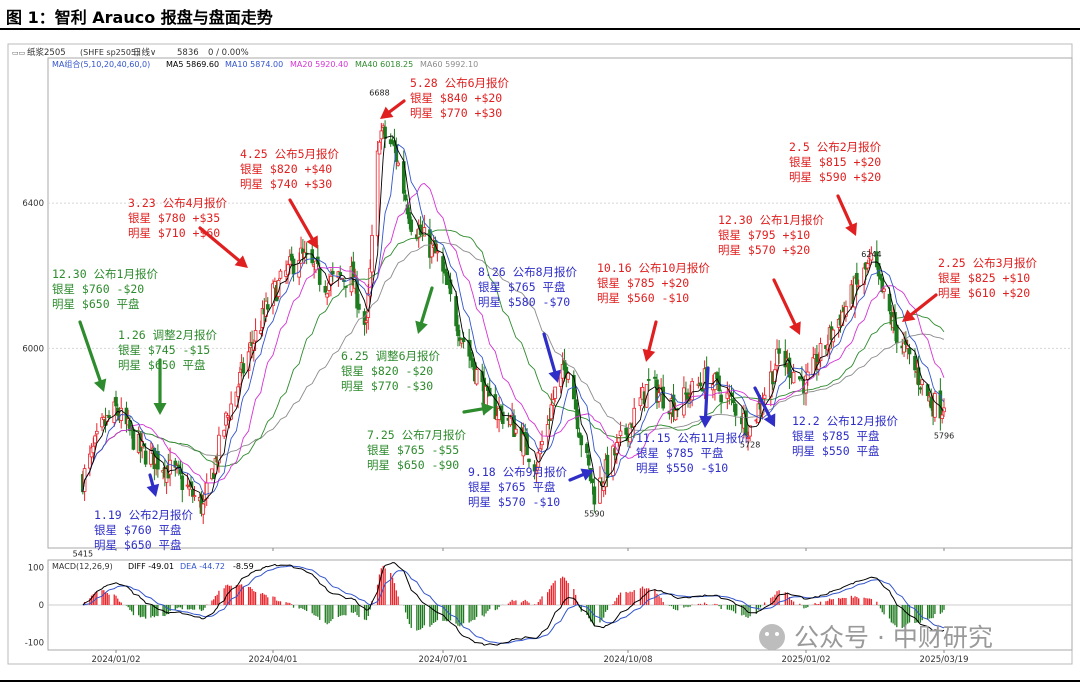 This screenshot has width=1080, height=685. Describe the element at coordinates (417, 435) in the screenshot. I see `annotation-line: 7.25 公布7月报价` at that location.